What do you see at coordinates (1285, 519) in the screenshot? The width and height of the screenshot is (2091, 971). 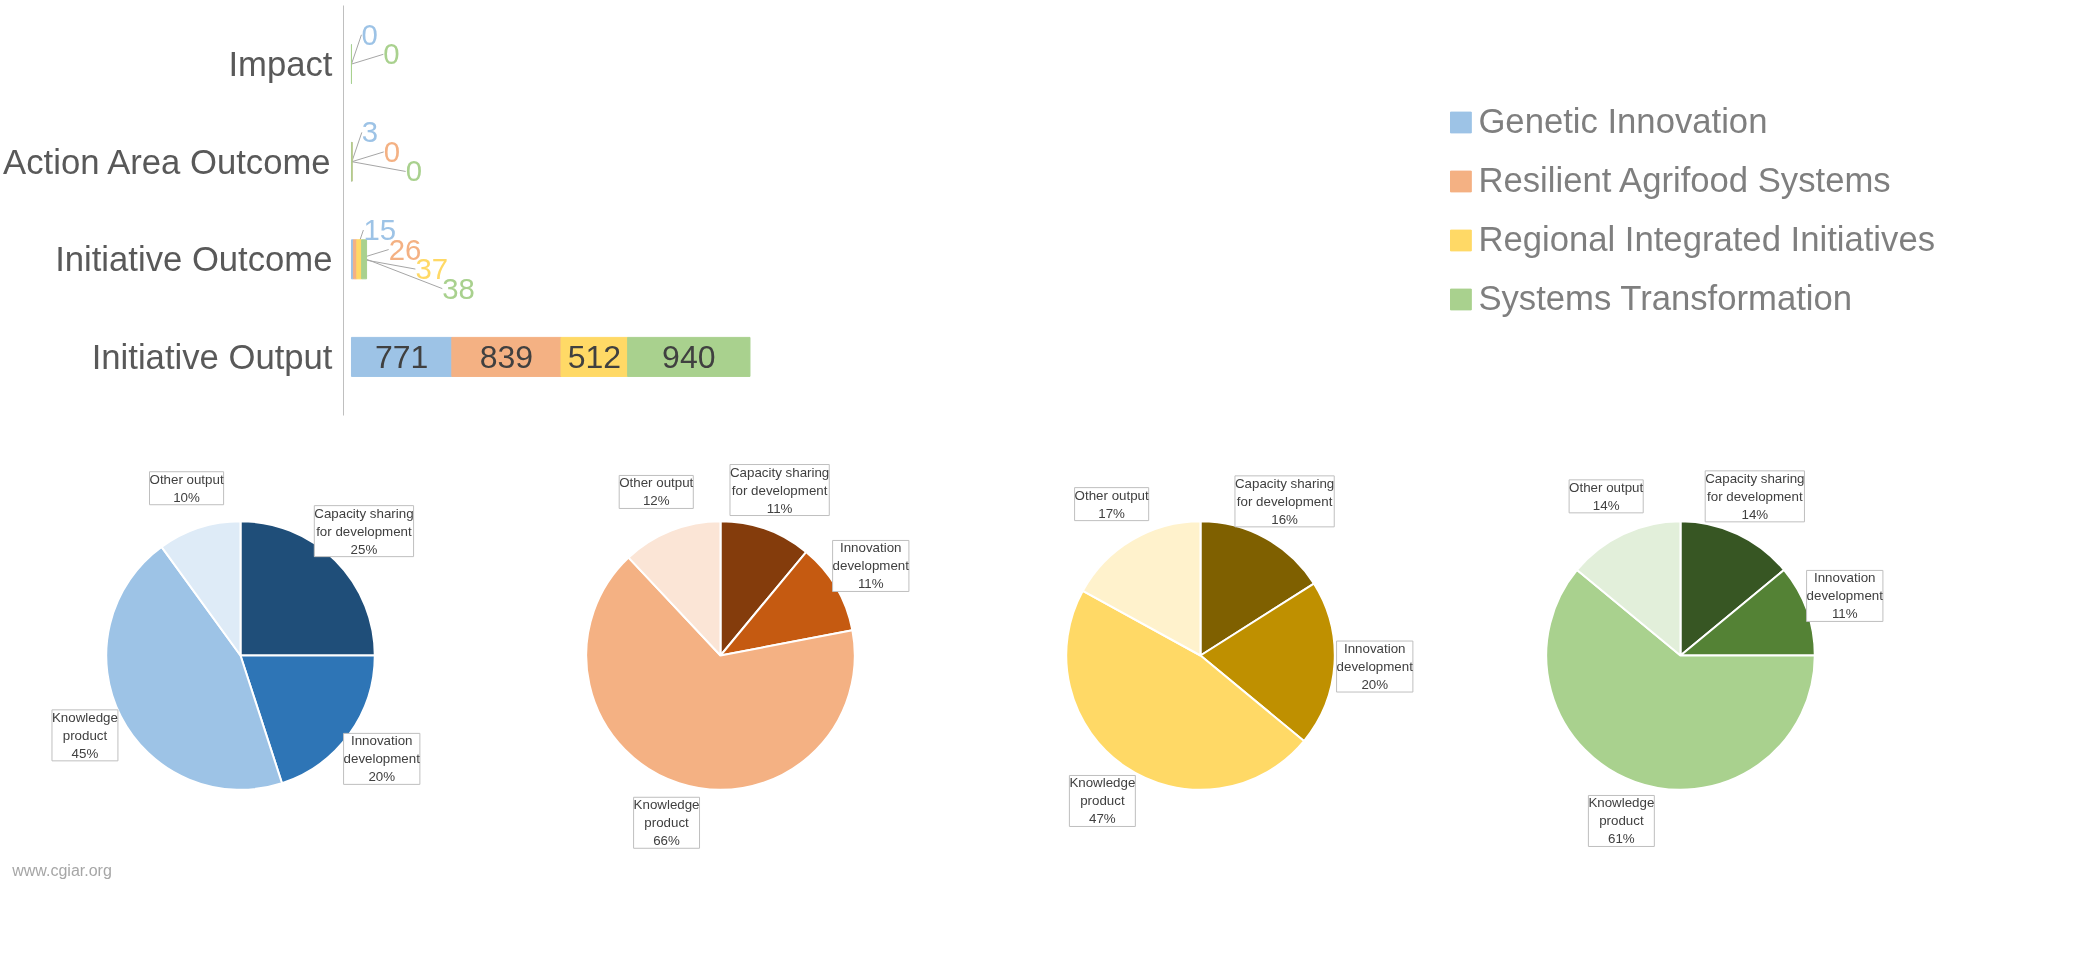 I see `data-label: 16%` at bounding box center [1285, 519].